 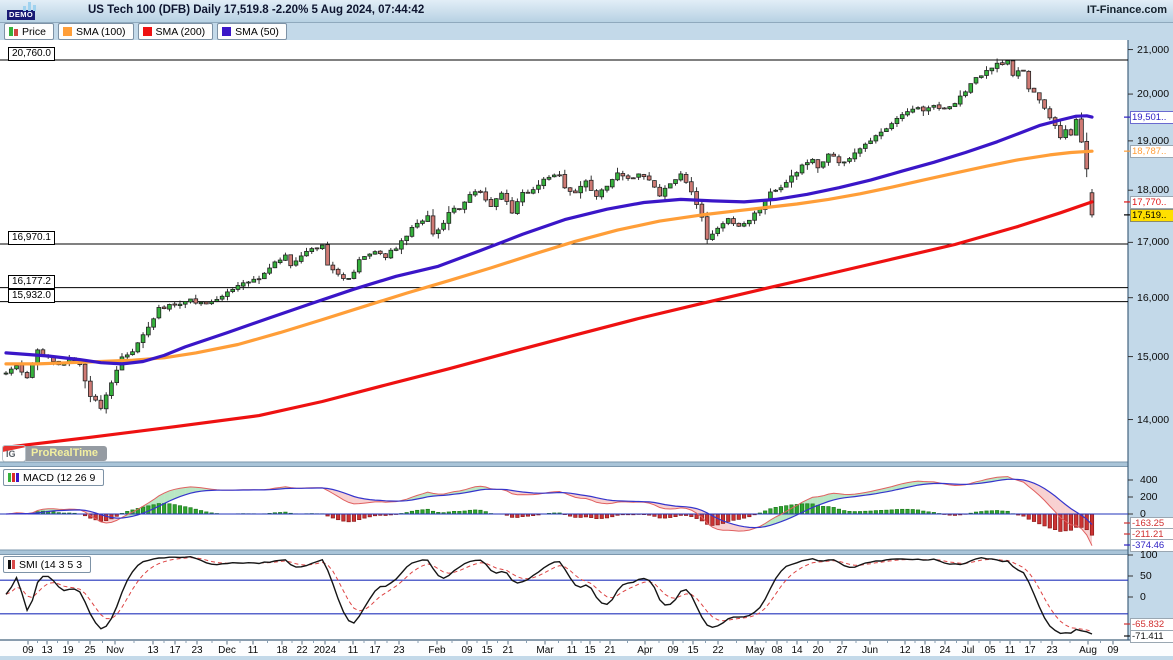 What do you see at coordinates (645, 650) in the screenshot?
I see `x-axis-label: Apr` at bounding box center [645, 650].